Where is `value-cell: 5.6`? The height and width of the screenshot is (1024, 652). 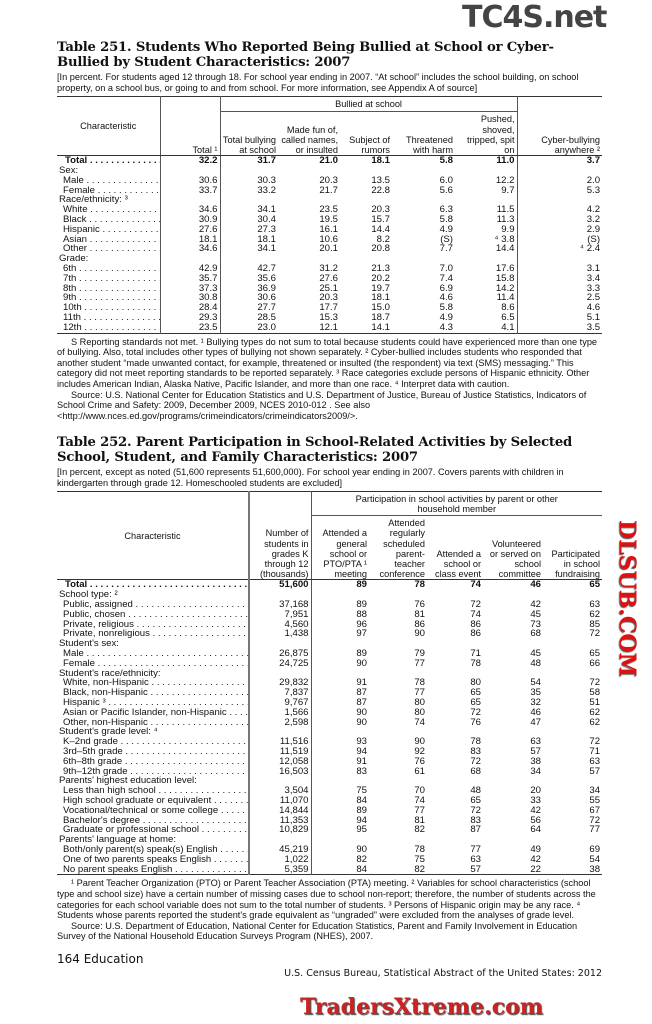
value-cell: 5.6 is located at coordinates (446, 190).